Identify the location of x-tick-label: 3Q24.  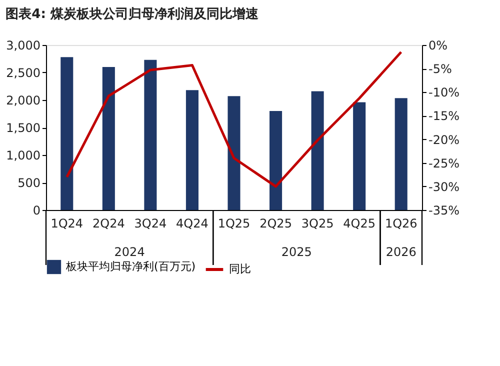
(150, 223).